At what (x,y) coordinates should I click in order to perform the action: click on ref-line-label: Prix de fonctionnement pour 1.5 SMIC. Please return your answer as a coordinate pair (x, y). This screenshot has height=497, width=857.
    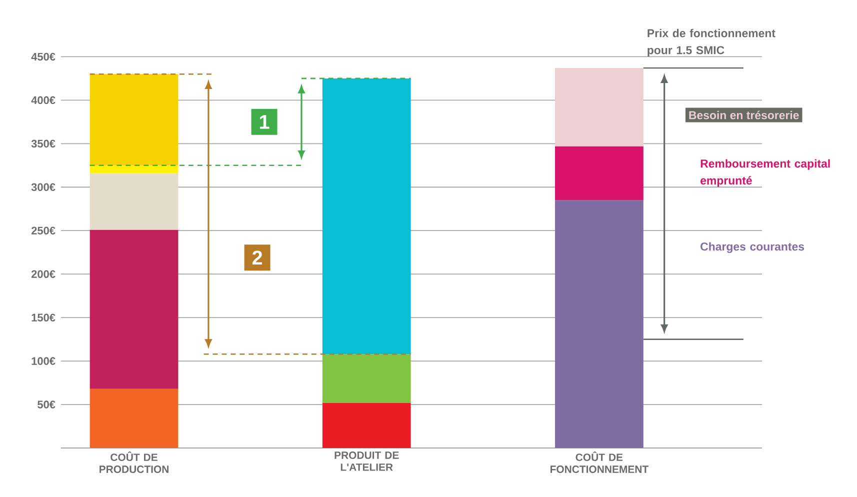
    Looking at the image, I should click on (712, 42).